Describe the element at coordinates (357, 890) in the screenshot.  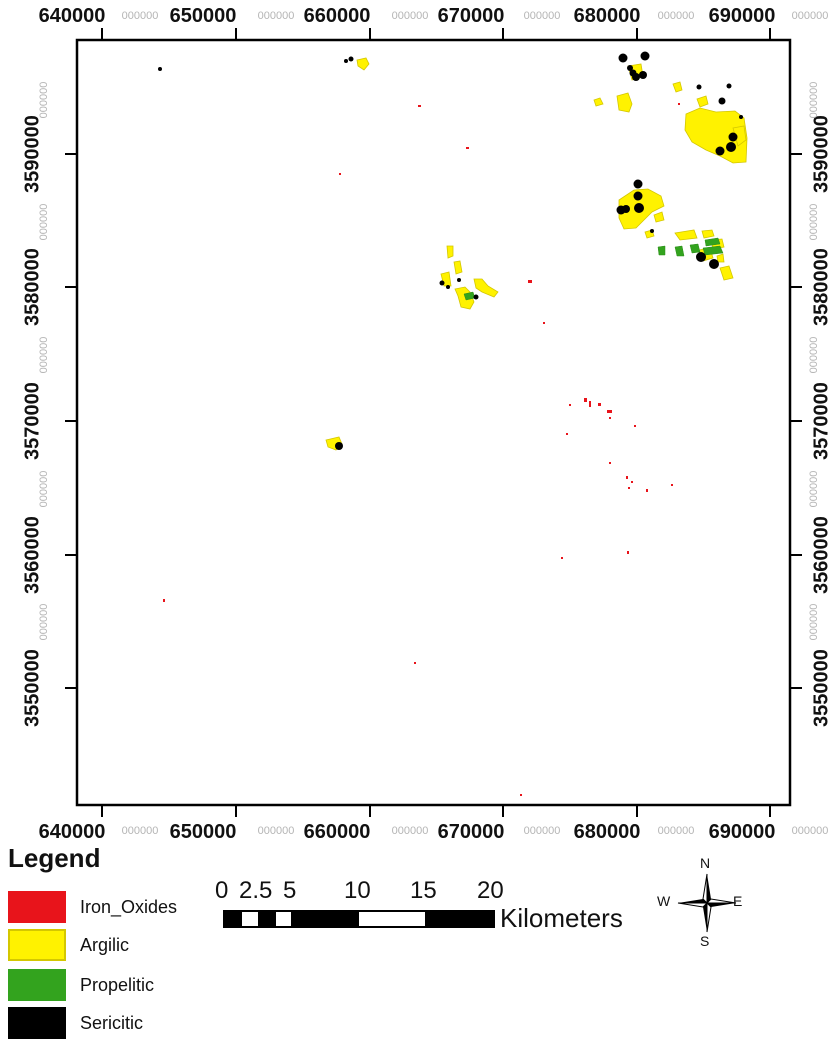
I see `scale-num-3: 10` at that location.